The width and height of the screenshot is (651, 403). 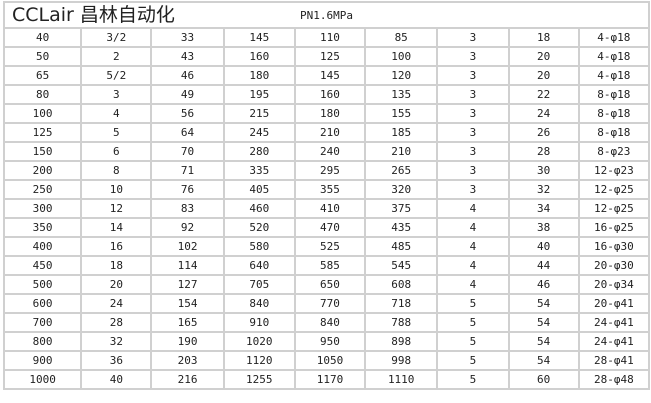 I want to click on table-cell: 910, so click(x=259, y=322).